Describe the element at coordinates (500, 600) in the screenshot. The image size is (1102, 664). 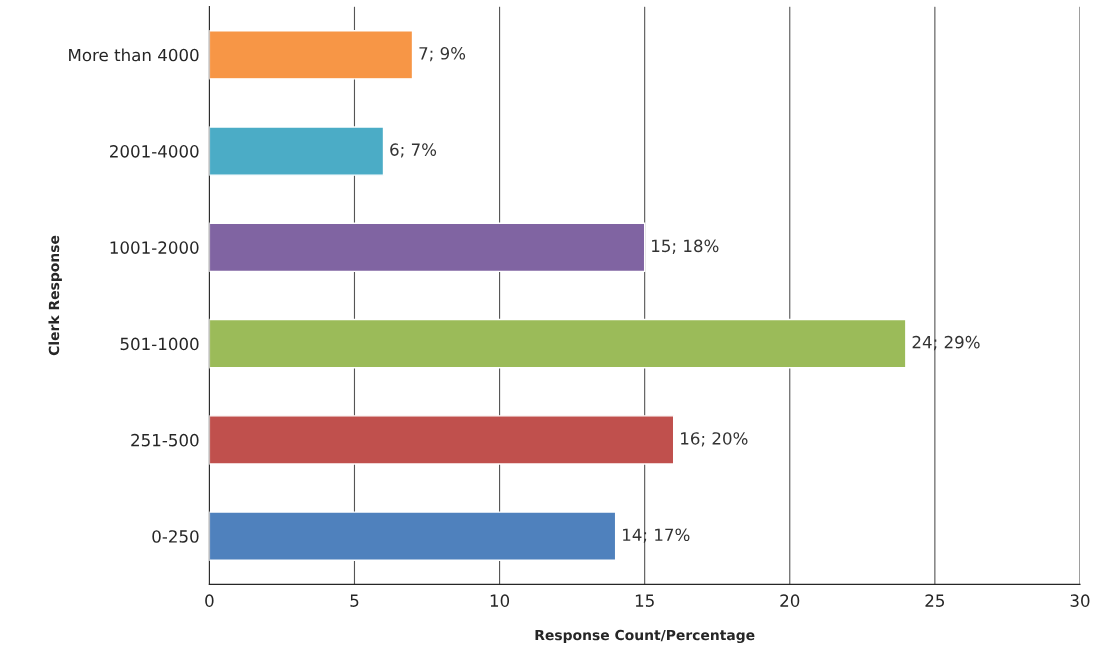
I see `x-tick-label: 10` at that location.